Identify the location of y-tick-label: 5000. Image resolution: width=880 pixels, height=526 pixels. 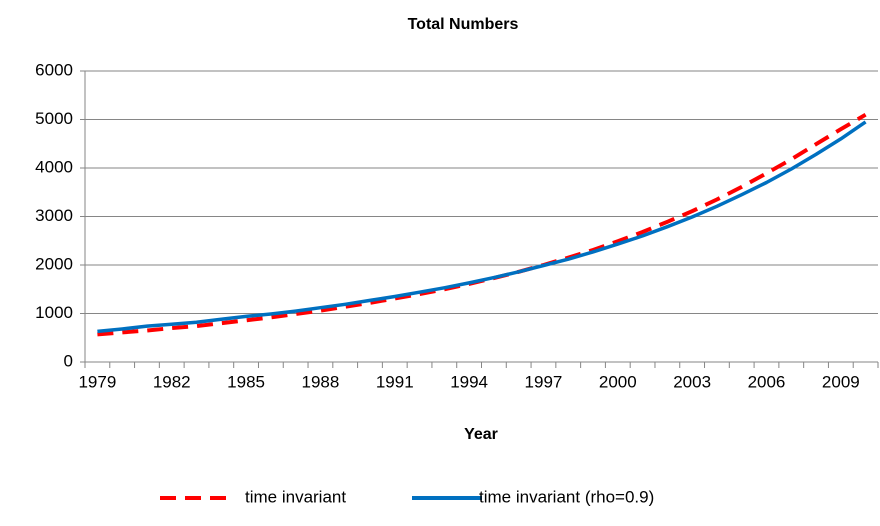
(54, 118).